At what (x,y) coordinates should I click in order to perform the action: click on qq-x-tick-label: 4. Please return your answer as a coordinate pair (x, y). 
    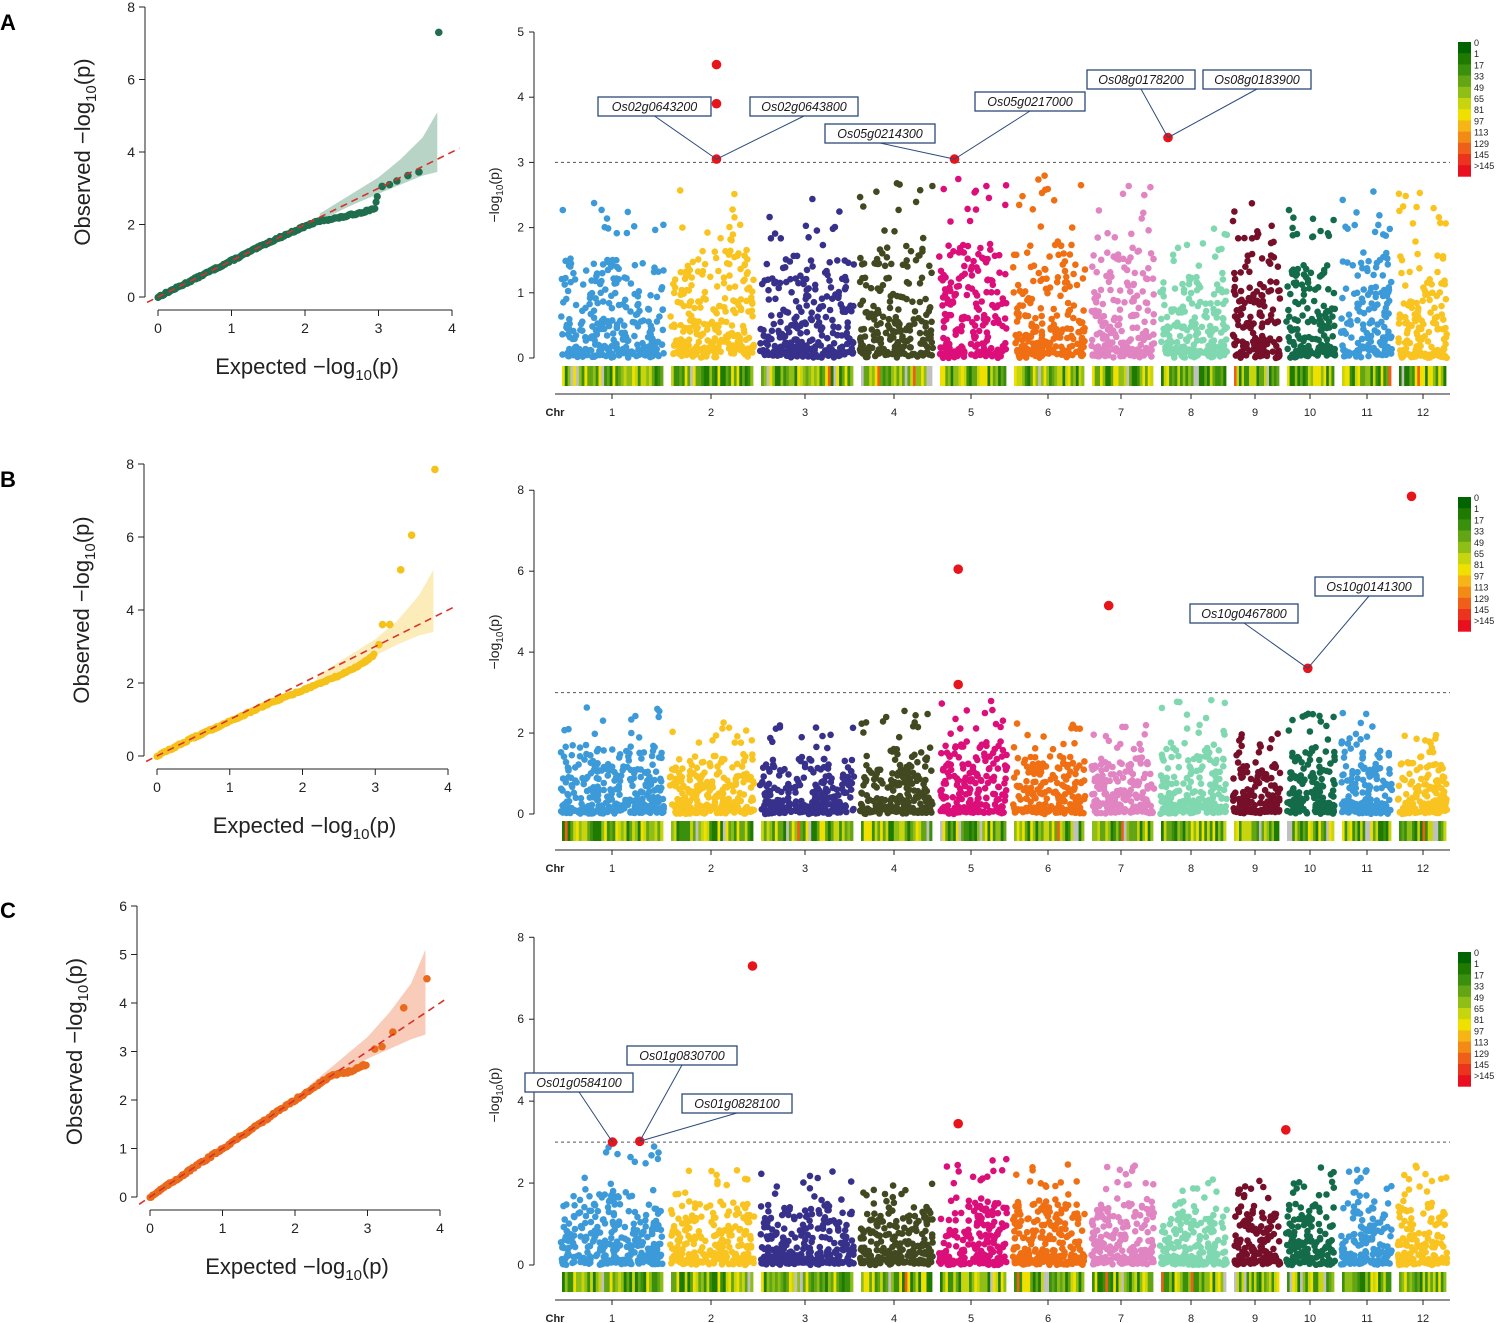
    Looking at the image, I should click on (452, 328).